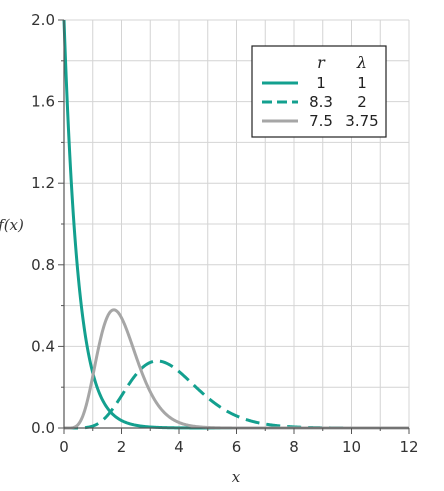  Describe the element at coordinates (321, 102) in the screenshot. I see `legend-r-series-2: 8.3` at that location.